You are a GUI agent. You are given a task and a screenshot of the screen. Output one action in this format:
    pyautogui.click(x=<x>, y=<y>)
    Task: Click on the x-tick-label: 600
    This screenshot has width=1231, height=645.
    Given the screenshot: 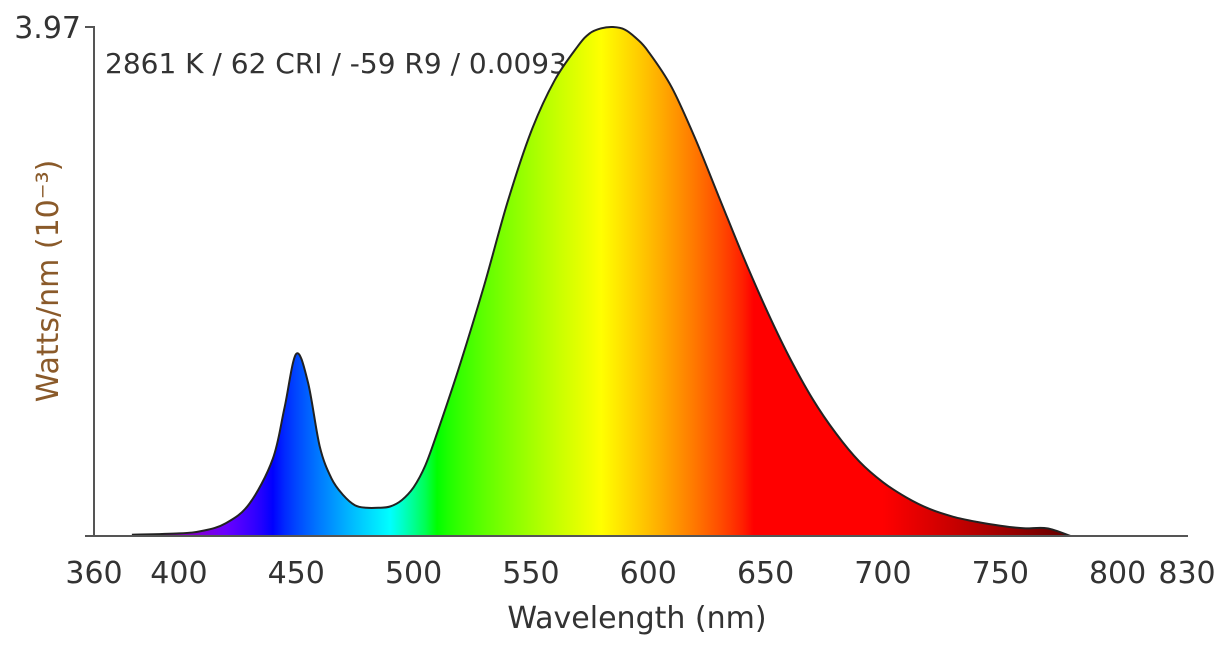 What is the action you would take?
    pyautogui.click(x=648, y=573)
    